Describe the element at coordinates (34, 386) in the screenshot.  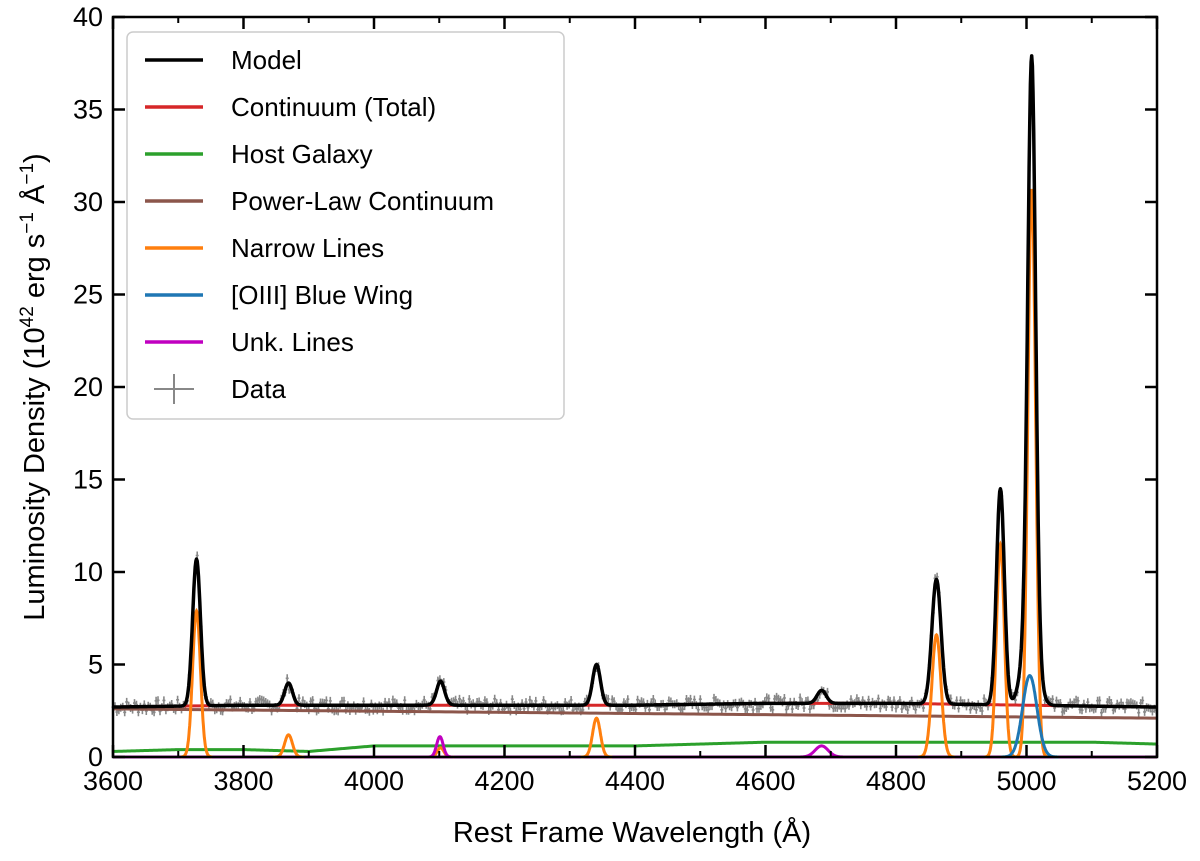
I see `y-axis-title: Luminosity Density (1042 erg s−1 Å−1)` at that location.